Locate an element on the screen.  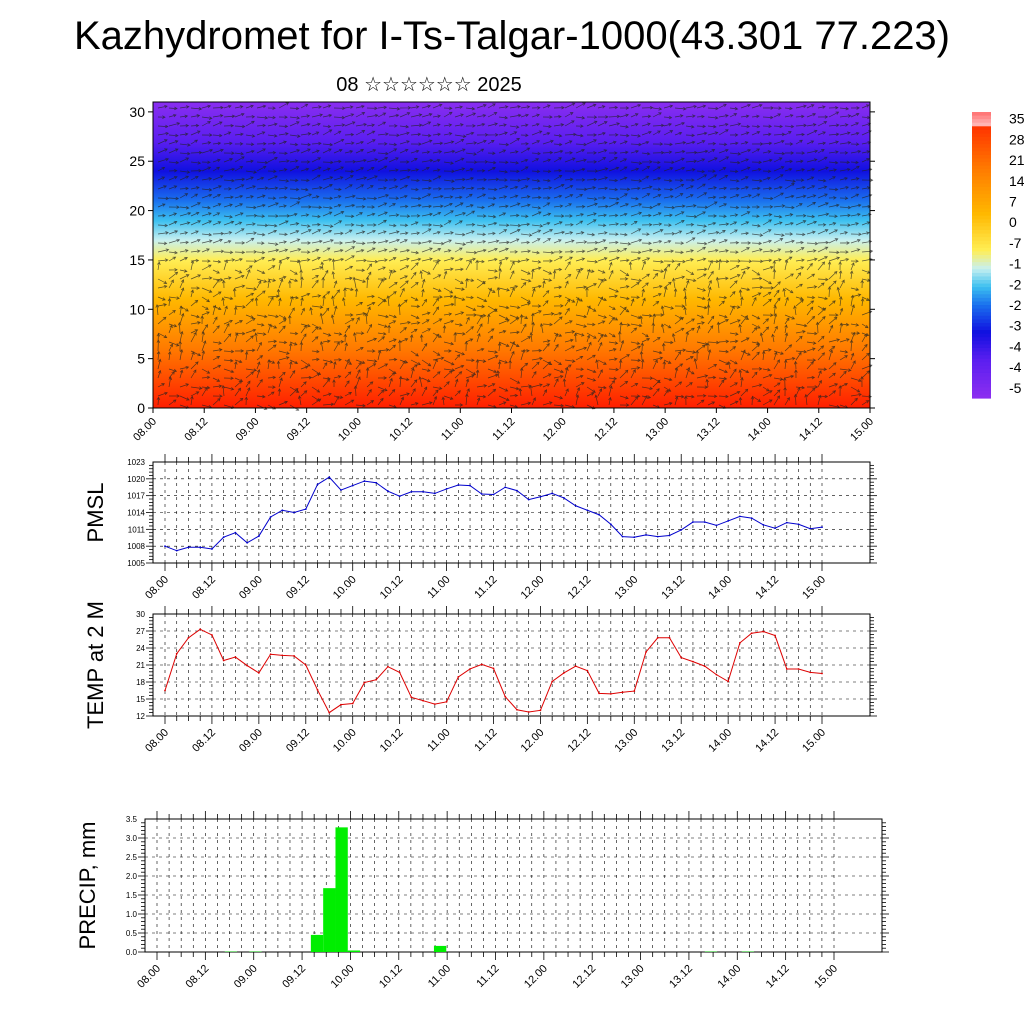
x-tick-label: 13.12 is located at coordinates (709, 430).